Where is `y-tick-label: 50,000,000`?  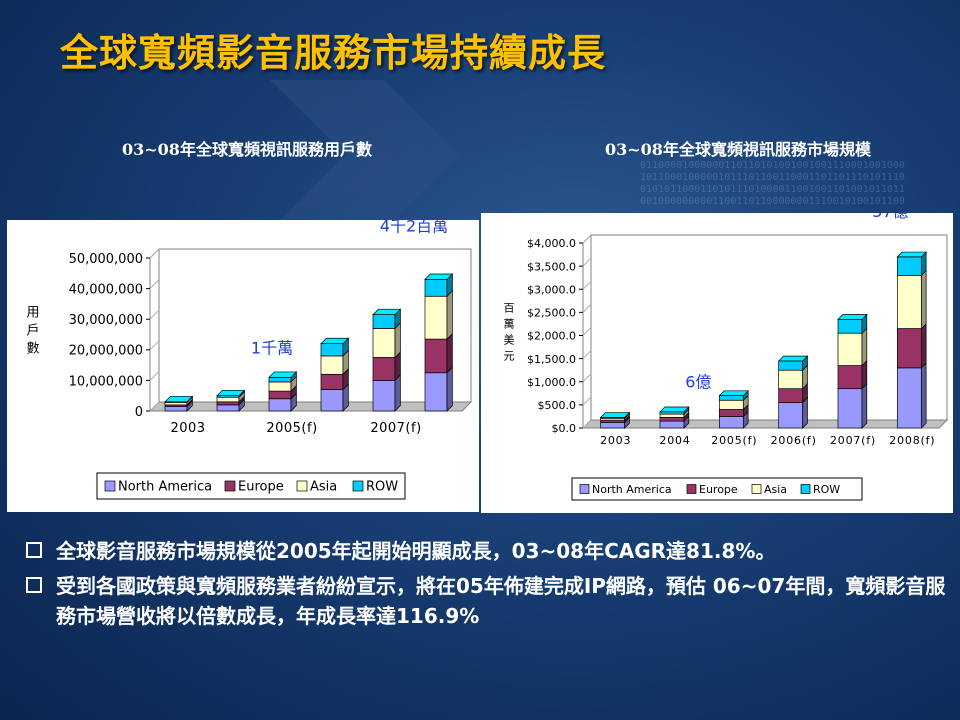 y-tick-label: 50,000,000 is located at coordinates (106, 259).